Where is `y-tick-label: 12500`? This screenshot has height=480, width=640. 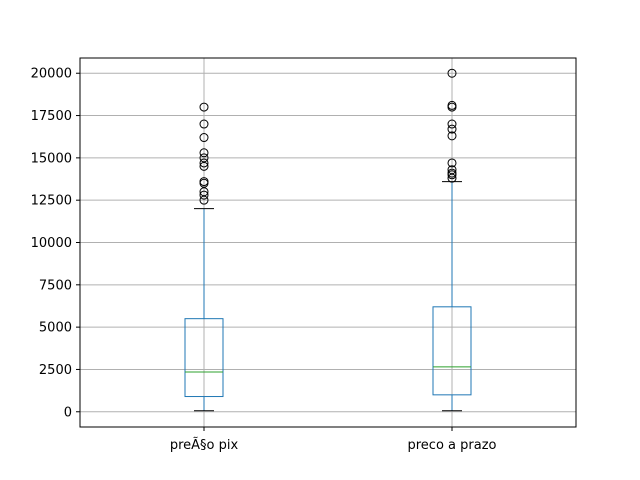
y-tick-label: 12500 is located at coordinates (51, 201).